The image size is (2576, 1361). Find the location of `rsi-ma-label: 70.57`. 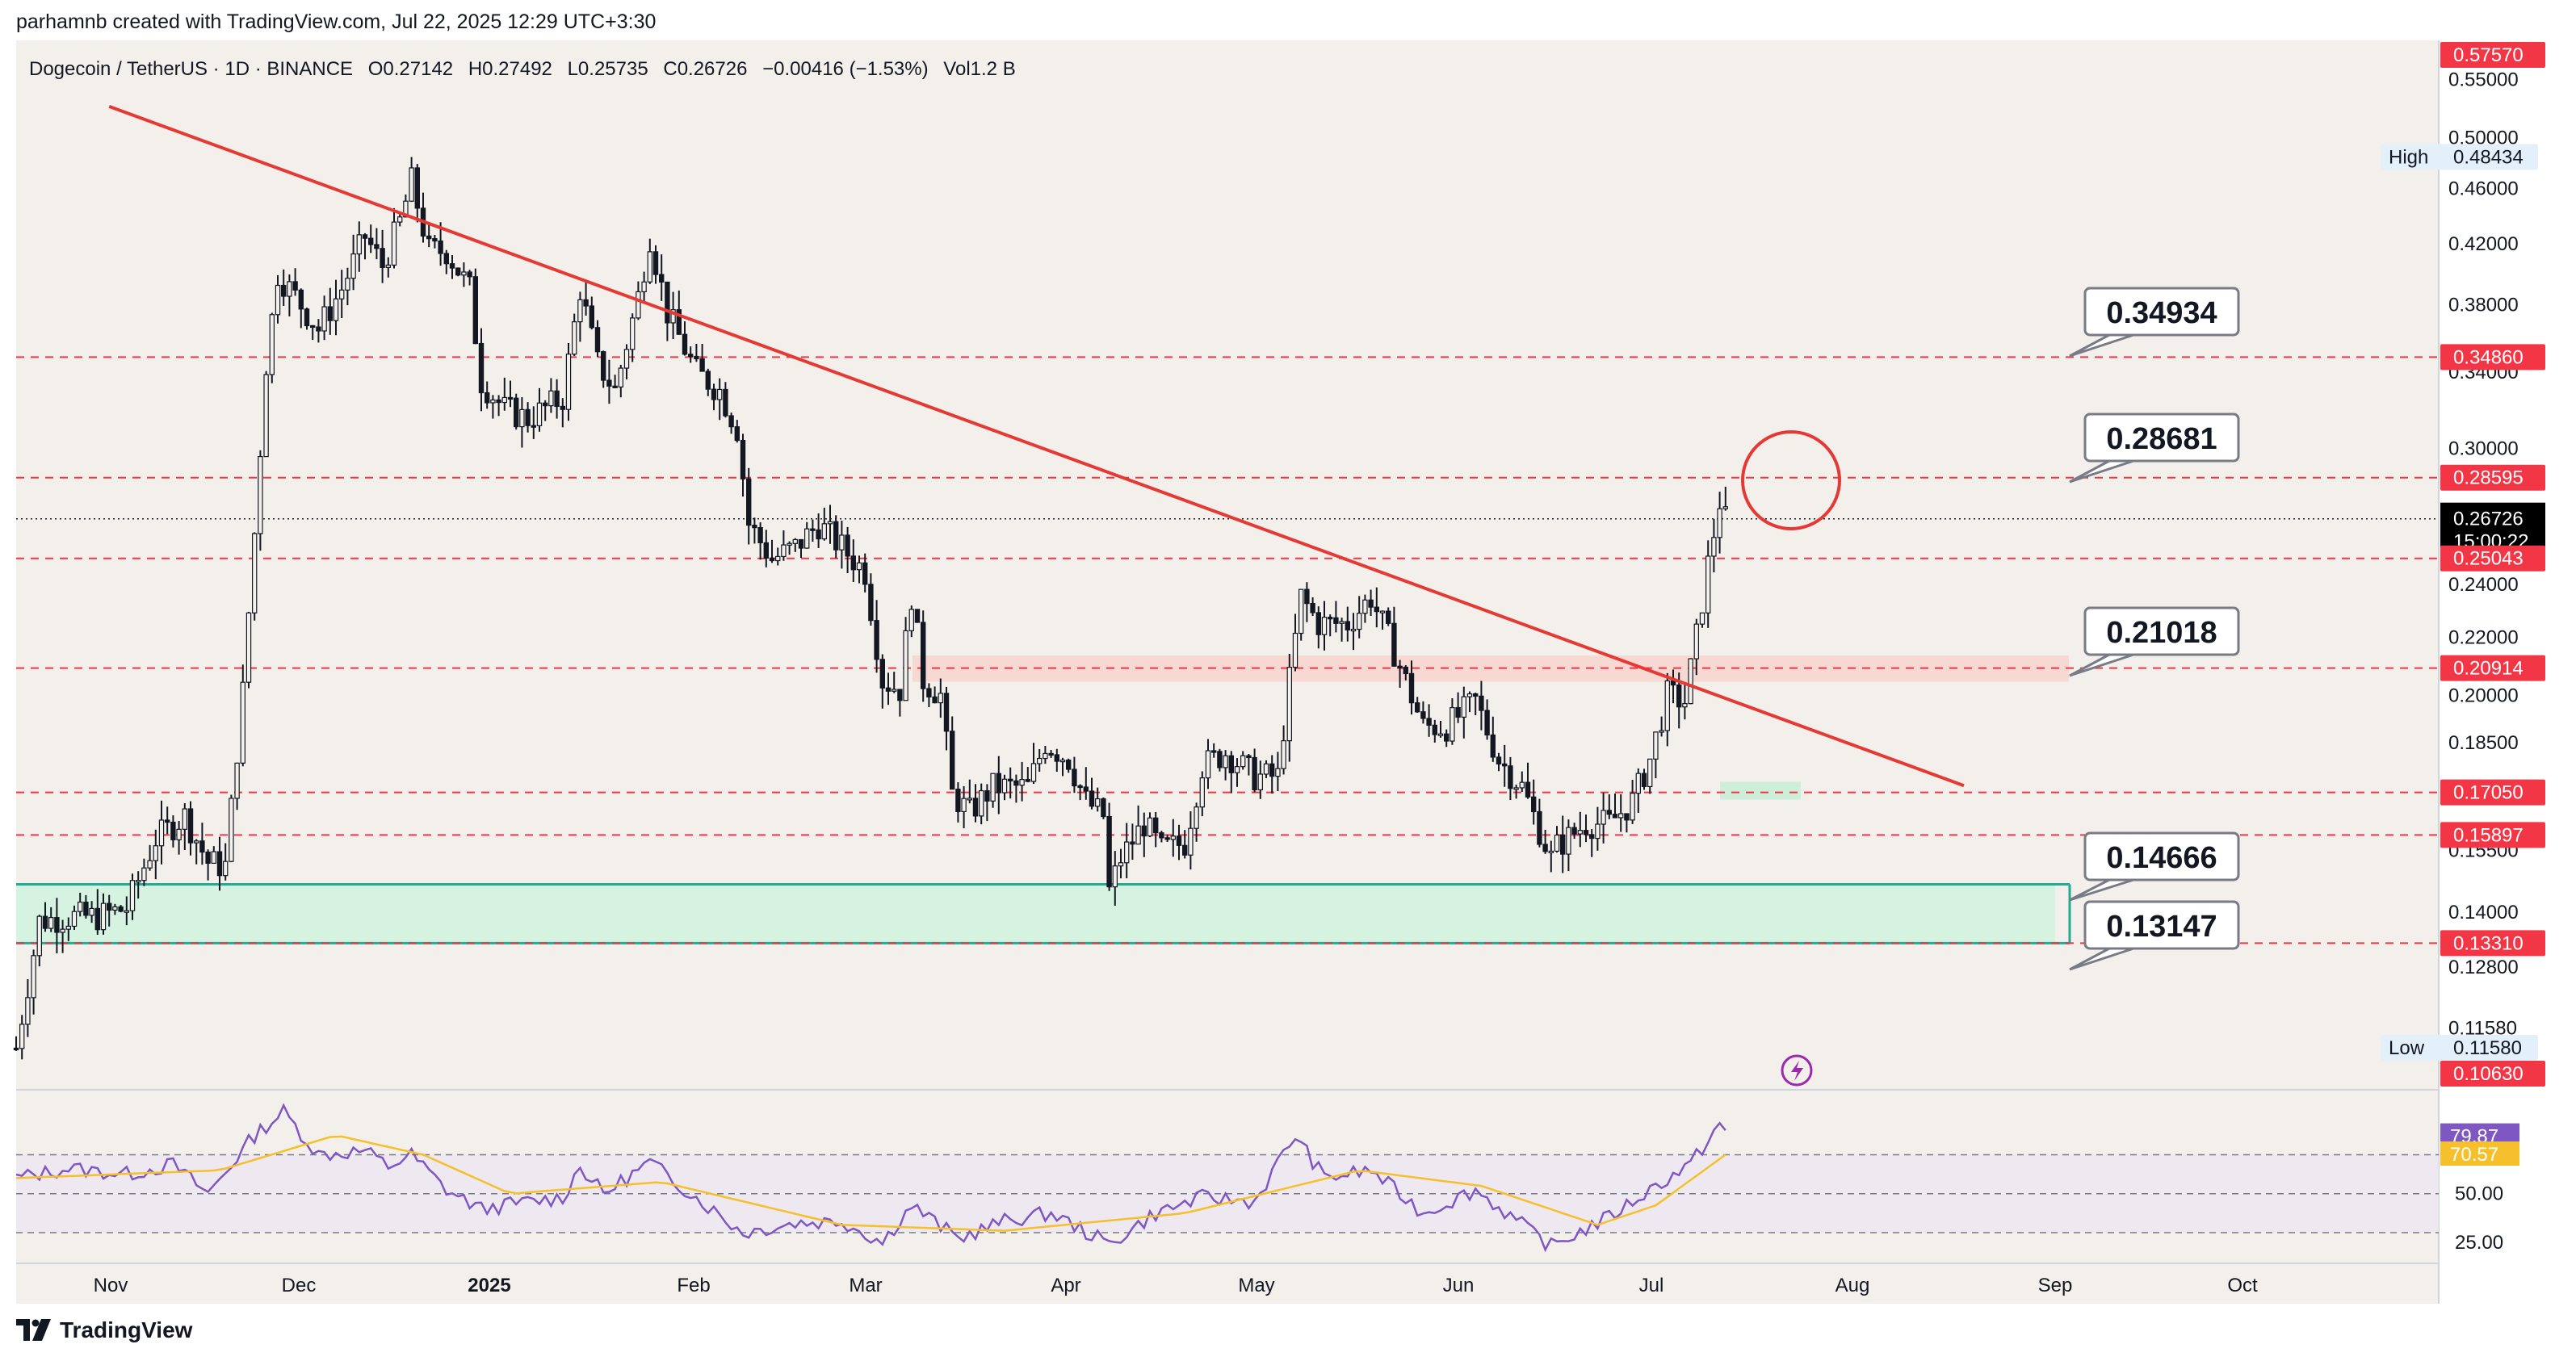

rsi-ma-label: 70.57 is located at coordinates (2474, 1155).